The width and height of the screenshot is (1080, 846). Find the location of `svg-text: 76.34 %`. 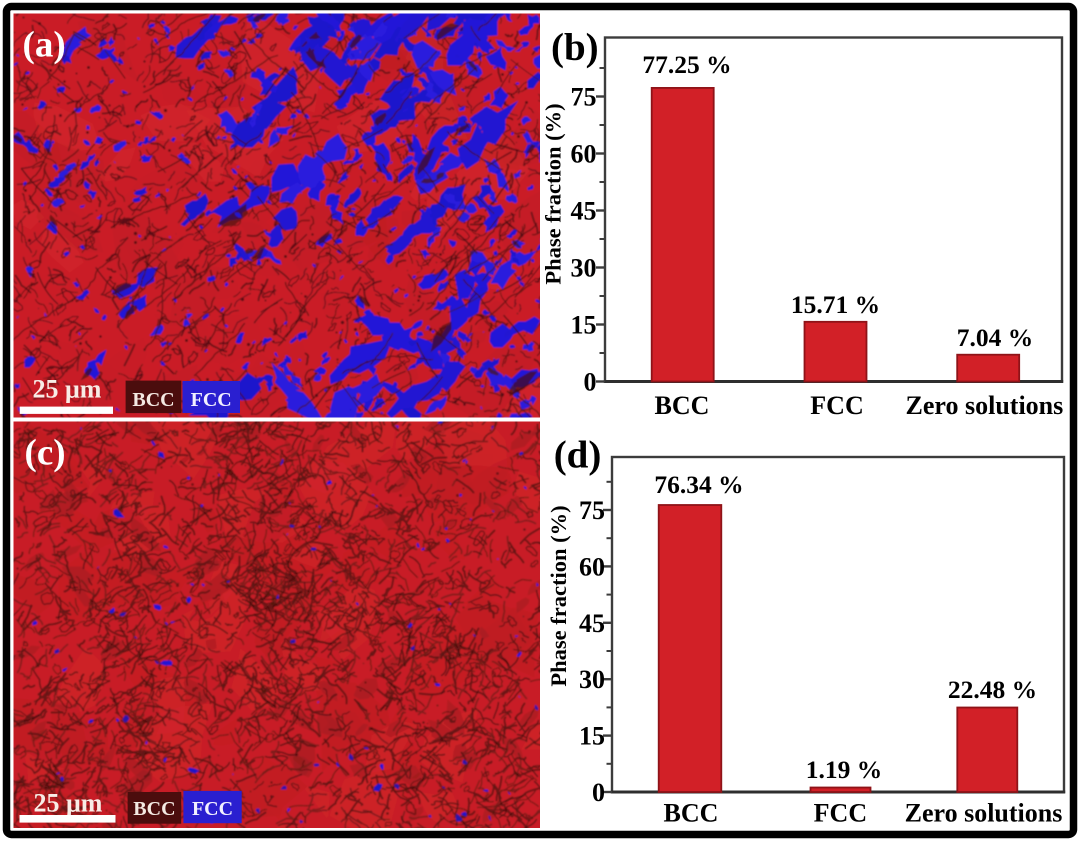

svg-text: 76.34 % is located at coordinates (698, 484).